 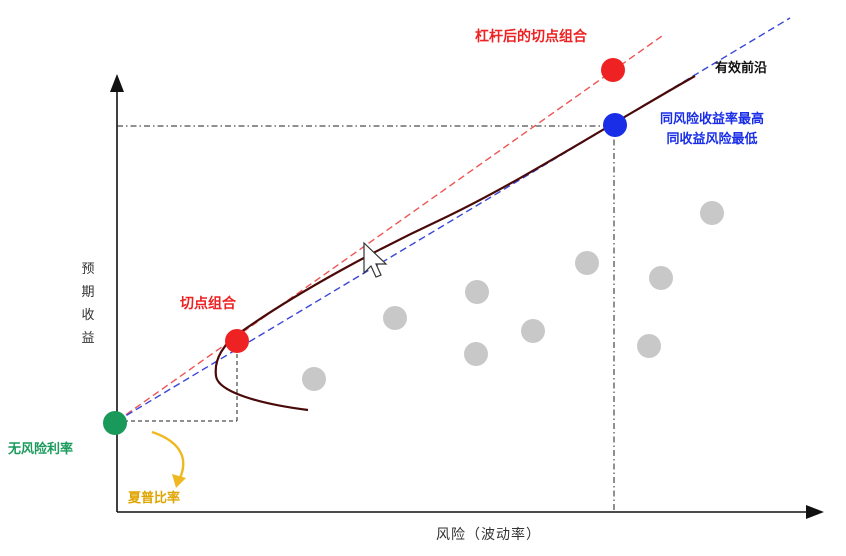 I want to click on risk-free-rate-label: 无风险利率, so click(x=41, y=449).